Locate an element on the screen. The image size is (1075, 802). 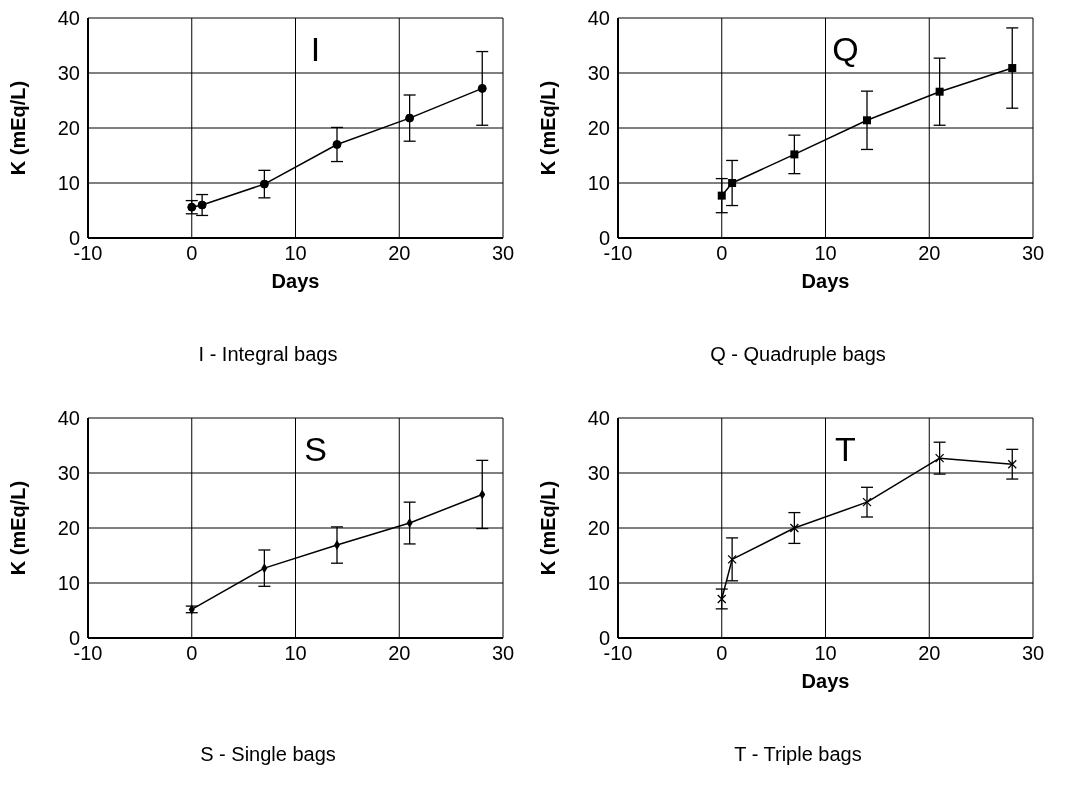
chart-title: S is located at coordinates (315, 449).